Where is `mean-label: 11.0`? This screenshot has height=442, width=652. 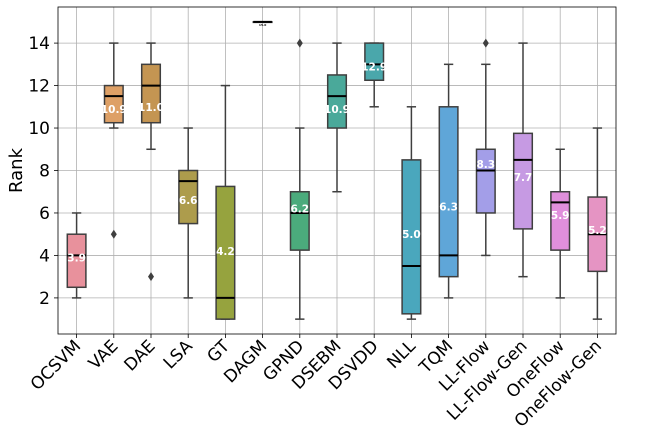 mean-label: 11.0 is located at coordinates (151, 108).